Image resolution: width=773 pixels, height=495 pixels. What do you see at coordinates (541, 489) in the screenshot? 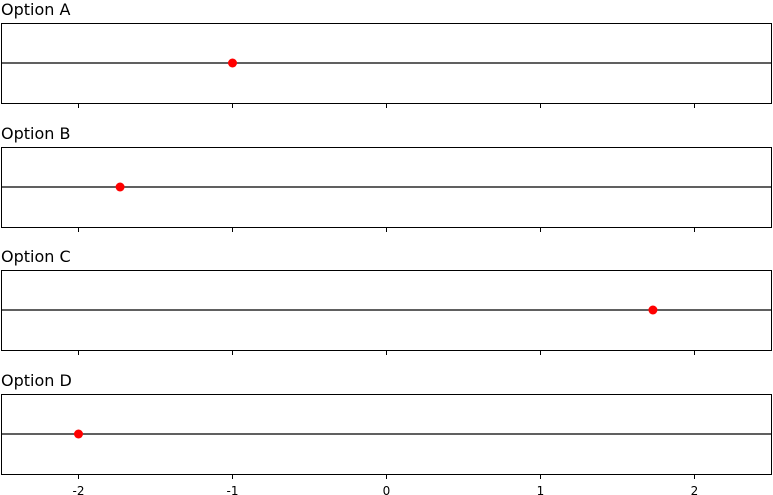
I see `x-tick-label: 1` at bounding box center [541, 489].